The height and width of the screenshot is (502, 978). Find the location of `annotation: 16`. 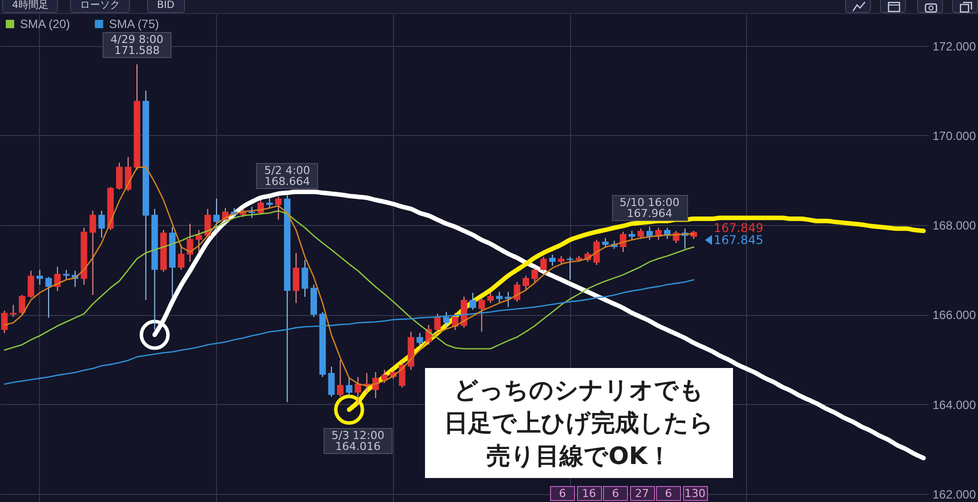

annotation: 16 is located at coordinates (589, 493).